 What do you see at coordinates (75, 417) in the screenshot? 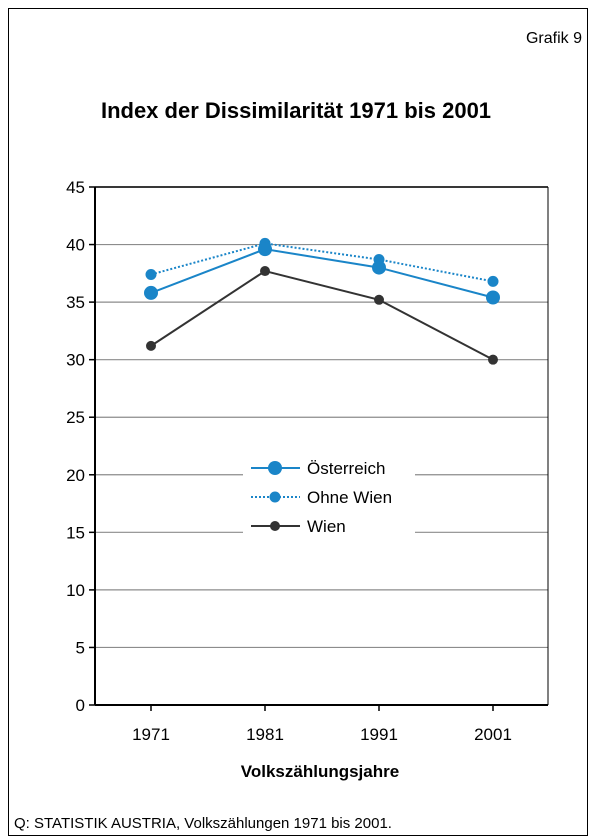
I see `y-tick-label: 25` at bounding box center [75, 417].